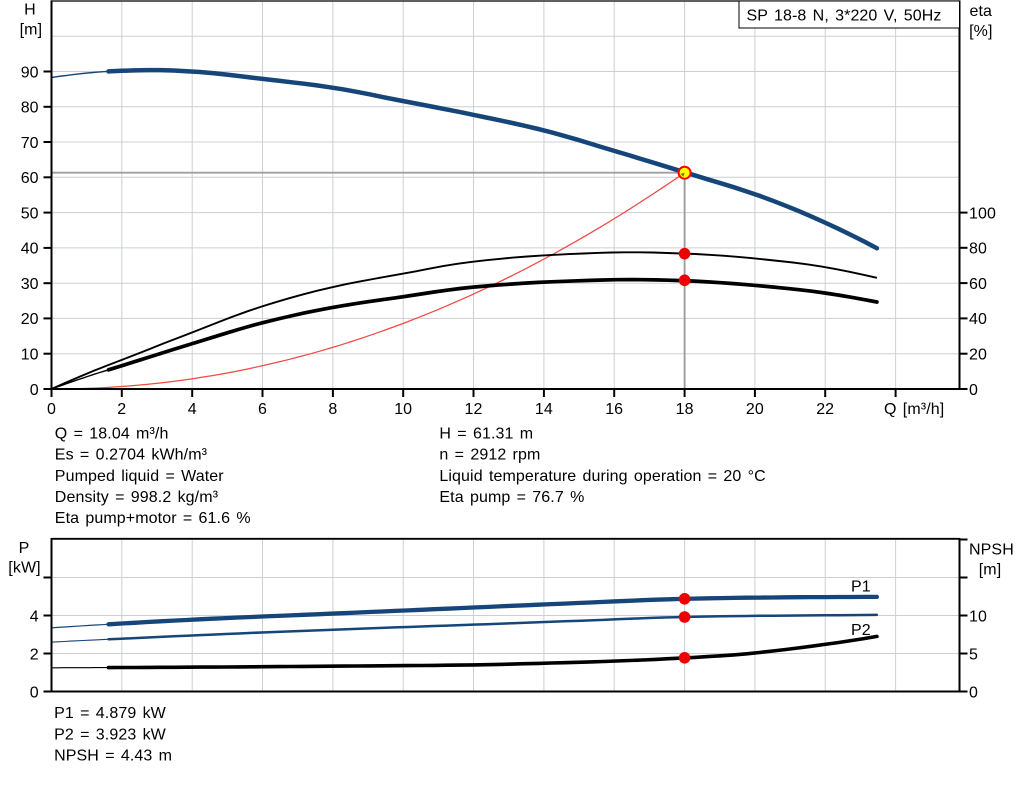 This screenshot has height=786, width=1024. I want to click on svg-text: Q = 18.04 m³/h, so click(112, 433).